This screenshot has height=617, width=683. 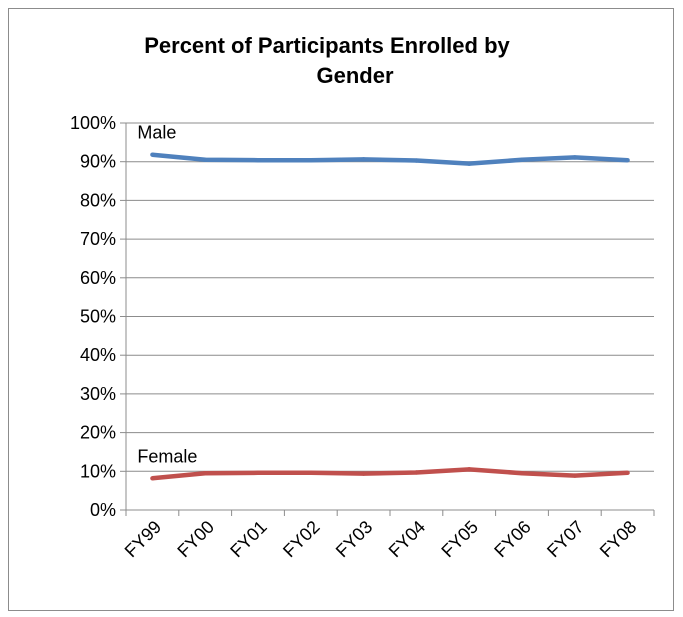 I want to click on series-line-female, so click(x=390, y=474).